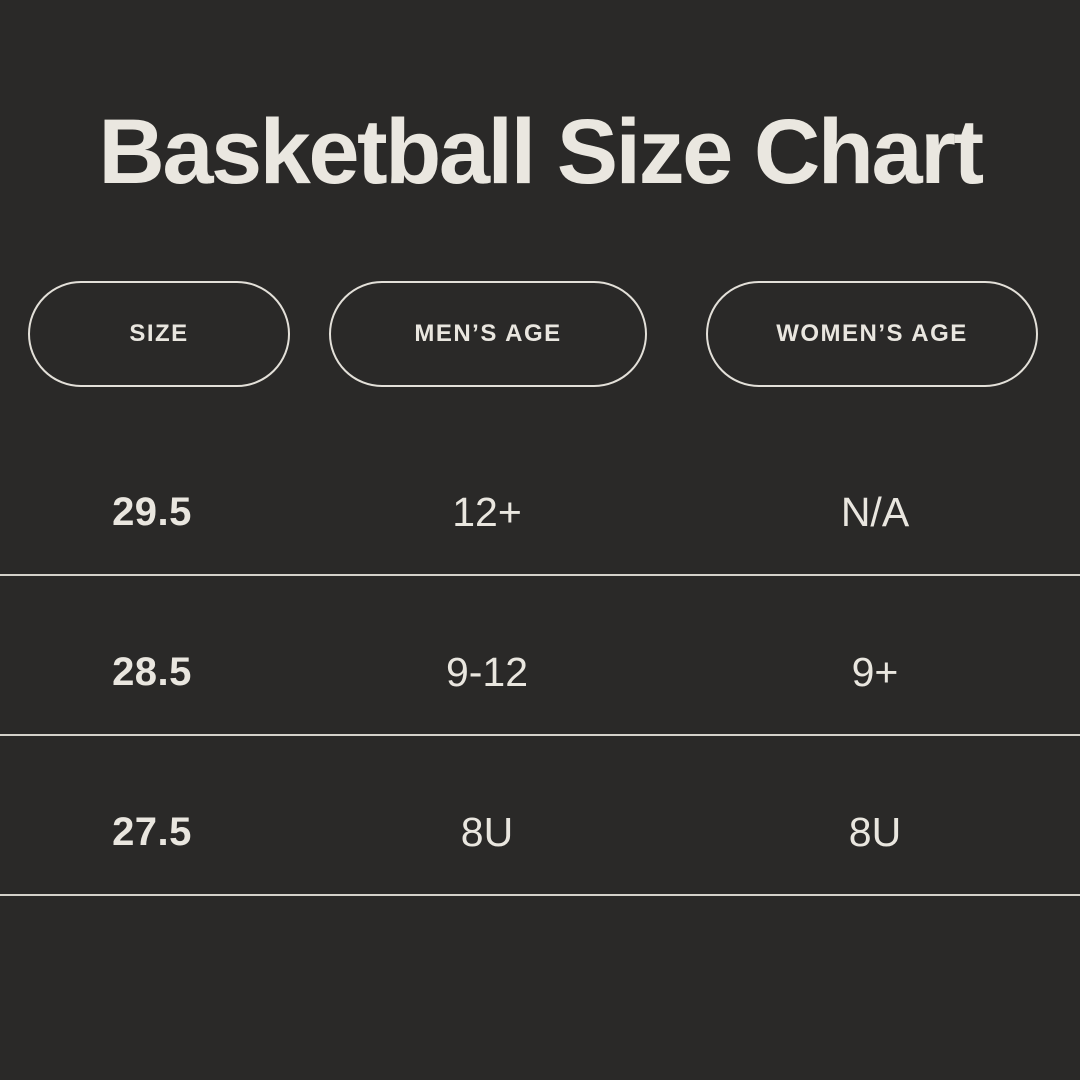 This screenshot has width=1080, height=1080. I want to click on table-row-28-5: 28.5 9-12 9+, so click(540, 656).